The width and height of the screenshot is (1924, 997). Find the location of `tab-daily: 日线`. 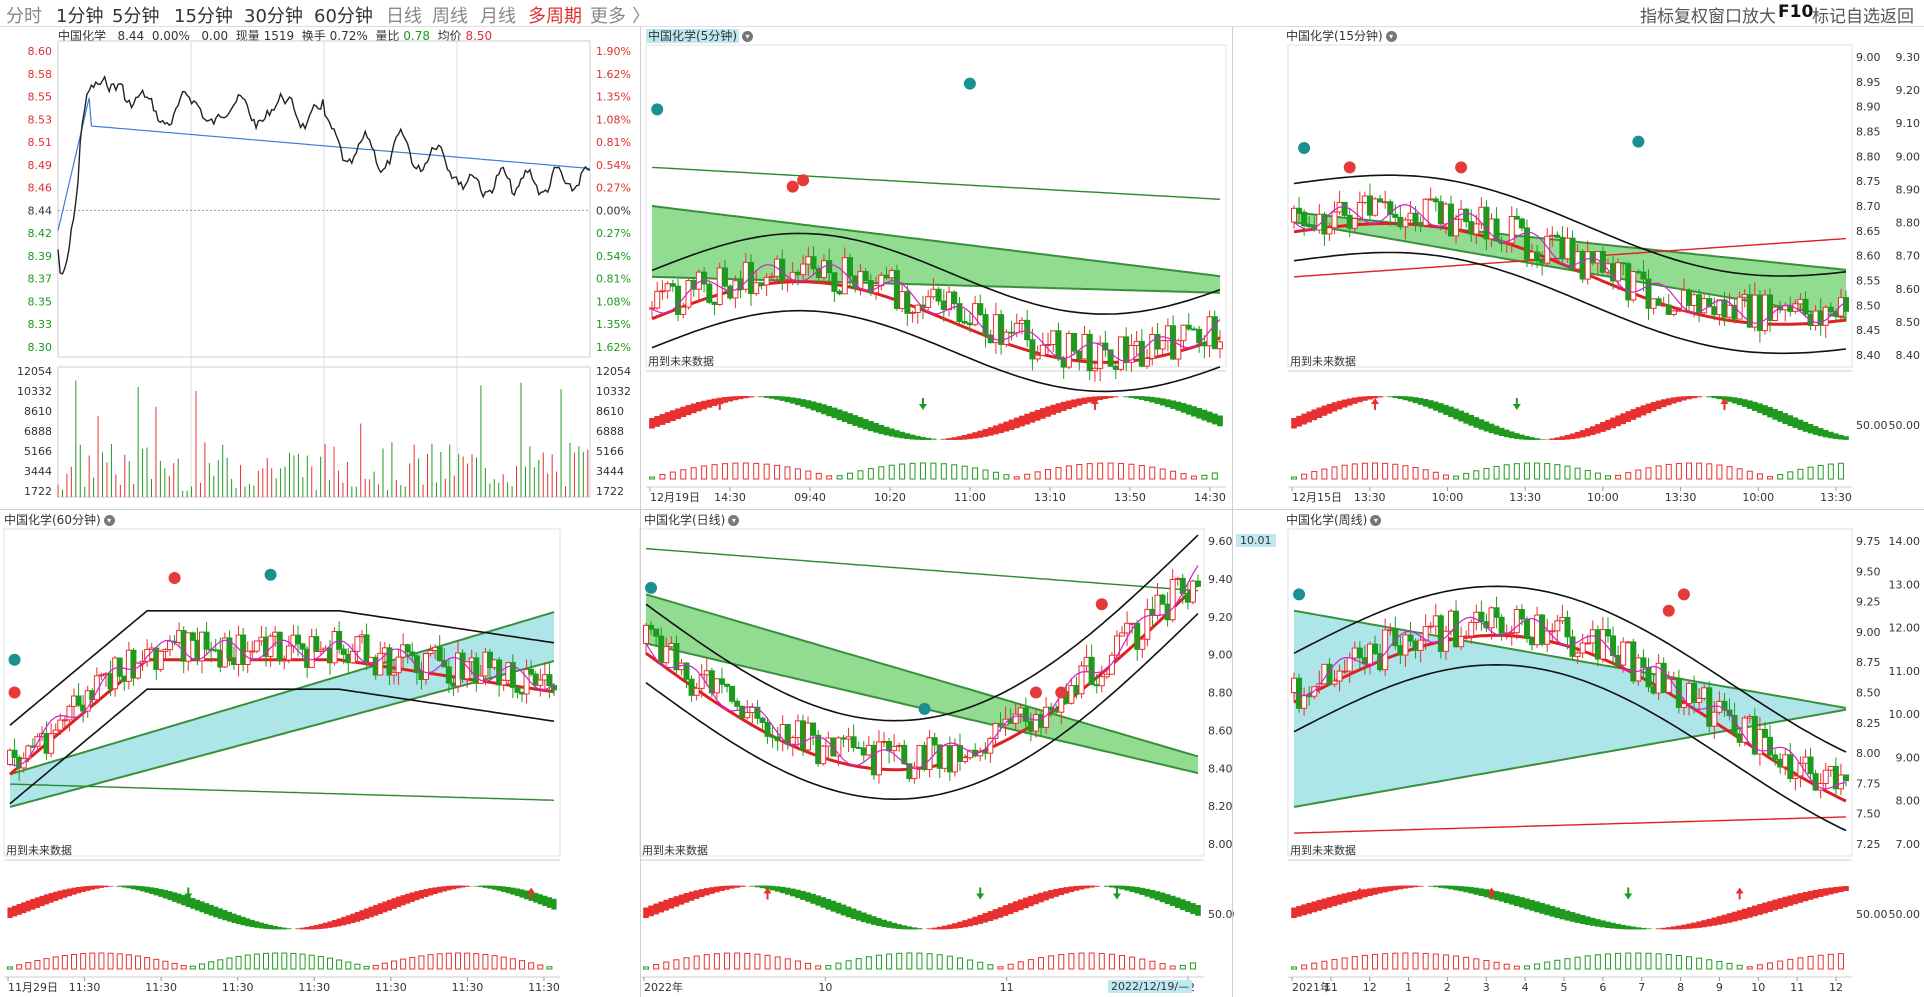

tab-daily: 日线 is located at coordinates (404, 16).